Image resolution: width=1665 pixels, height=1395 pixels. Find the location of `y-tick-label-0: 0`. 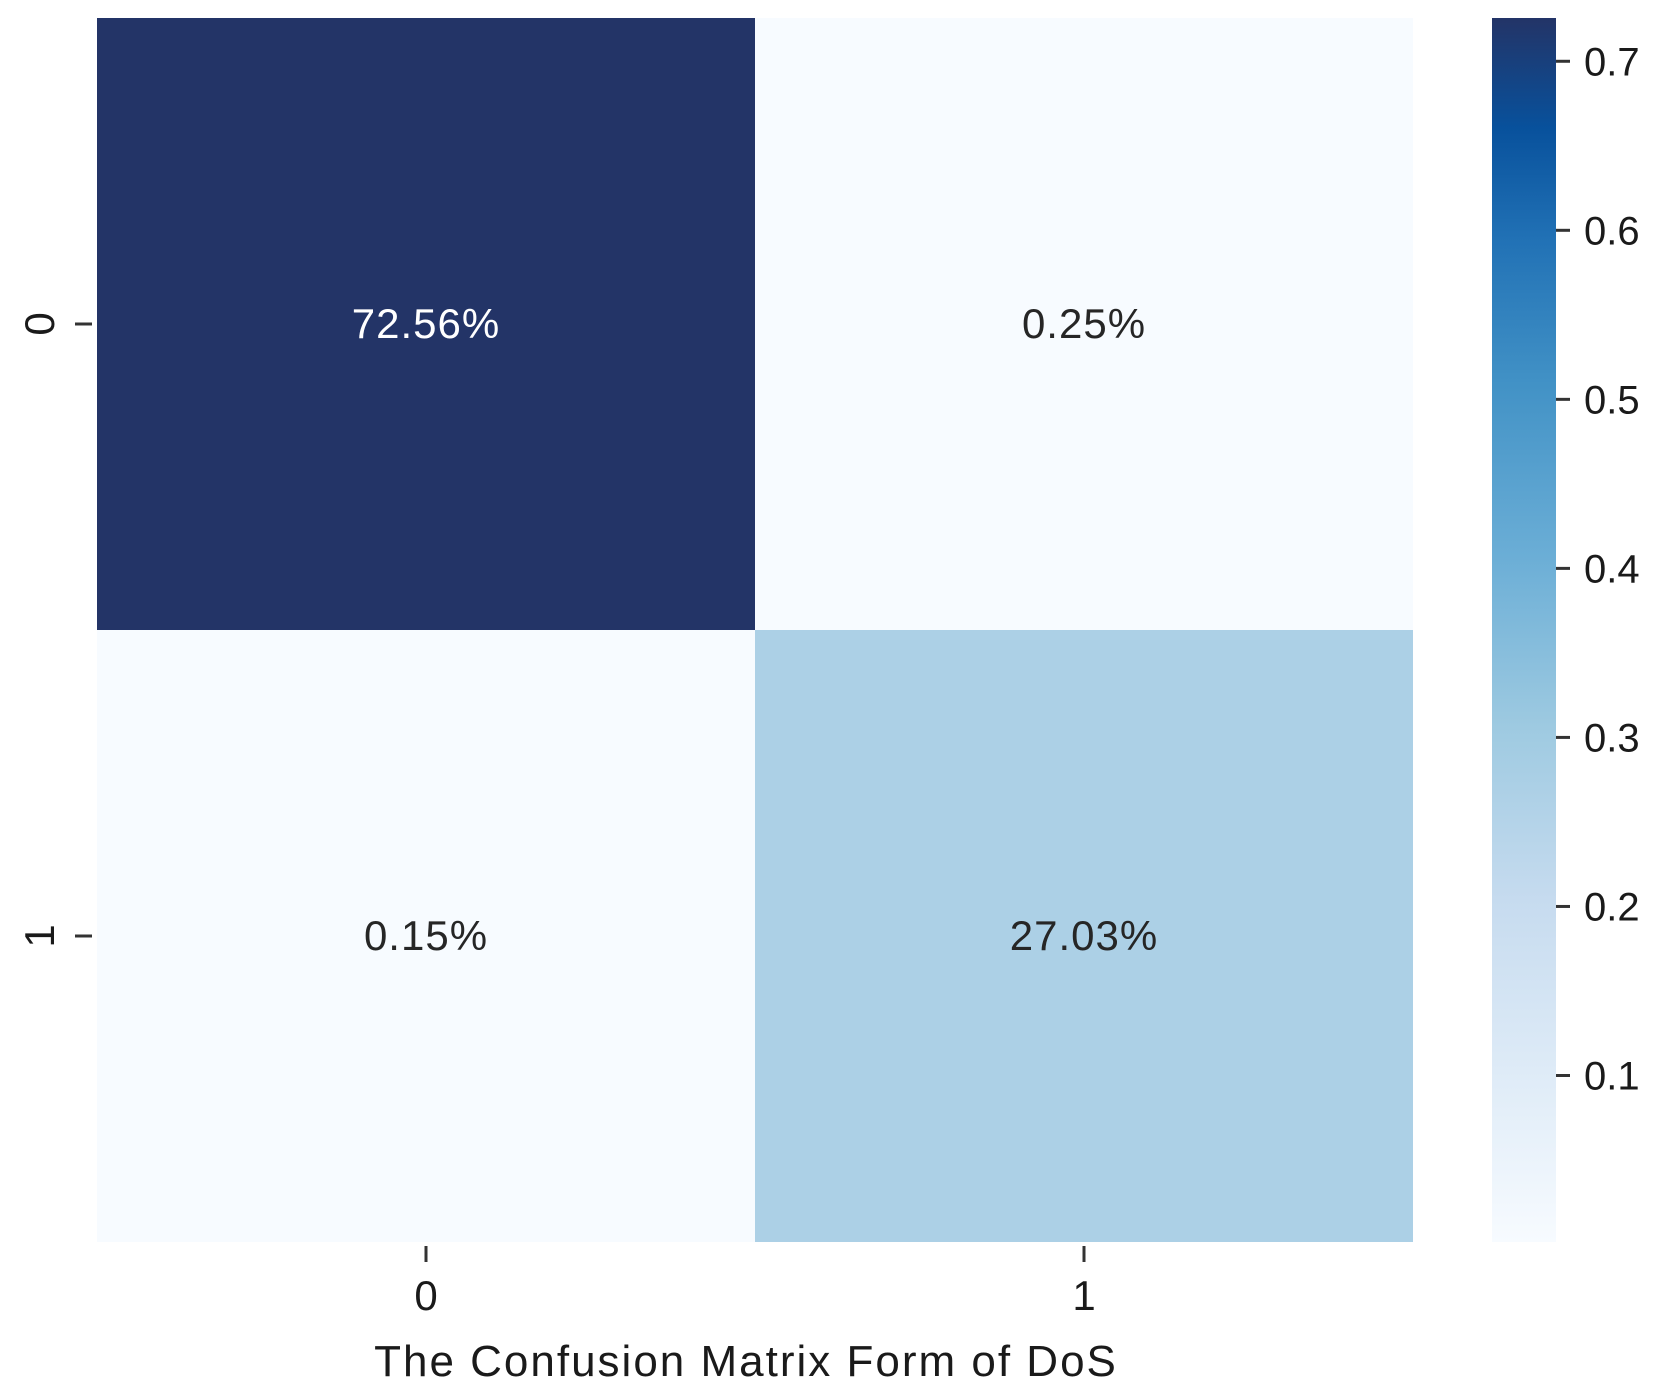

y-tick-label-0: 0 is located at coordinates (39, 323).